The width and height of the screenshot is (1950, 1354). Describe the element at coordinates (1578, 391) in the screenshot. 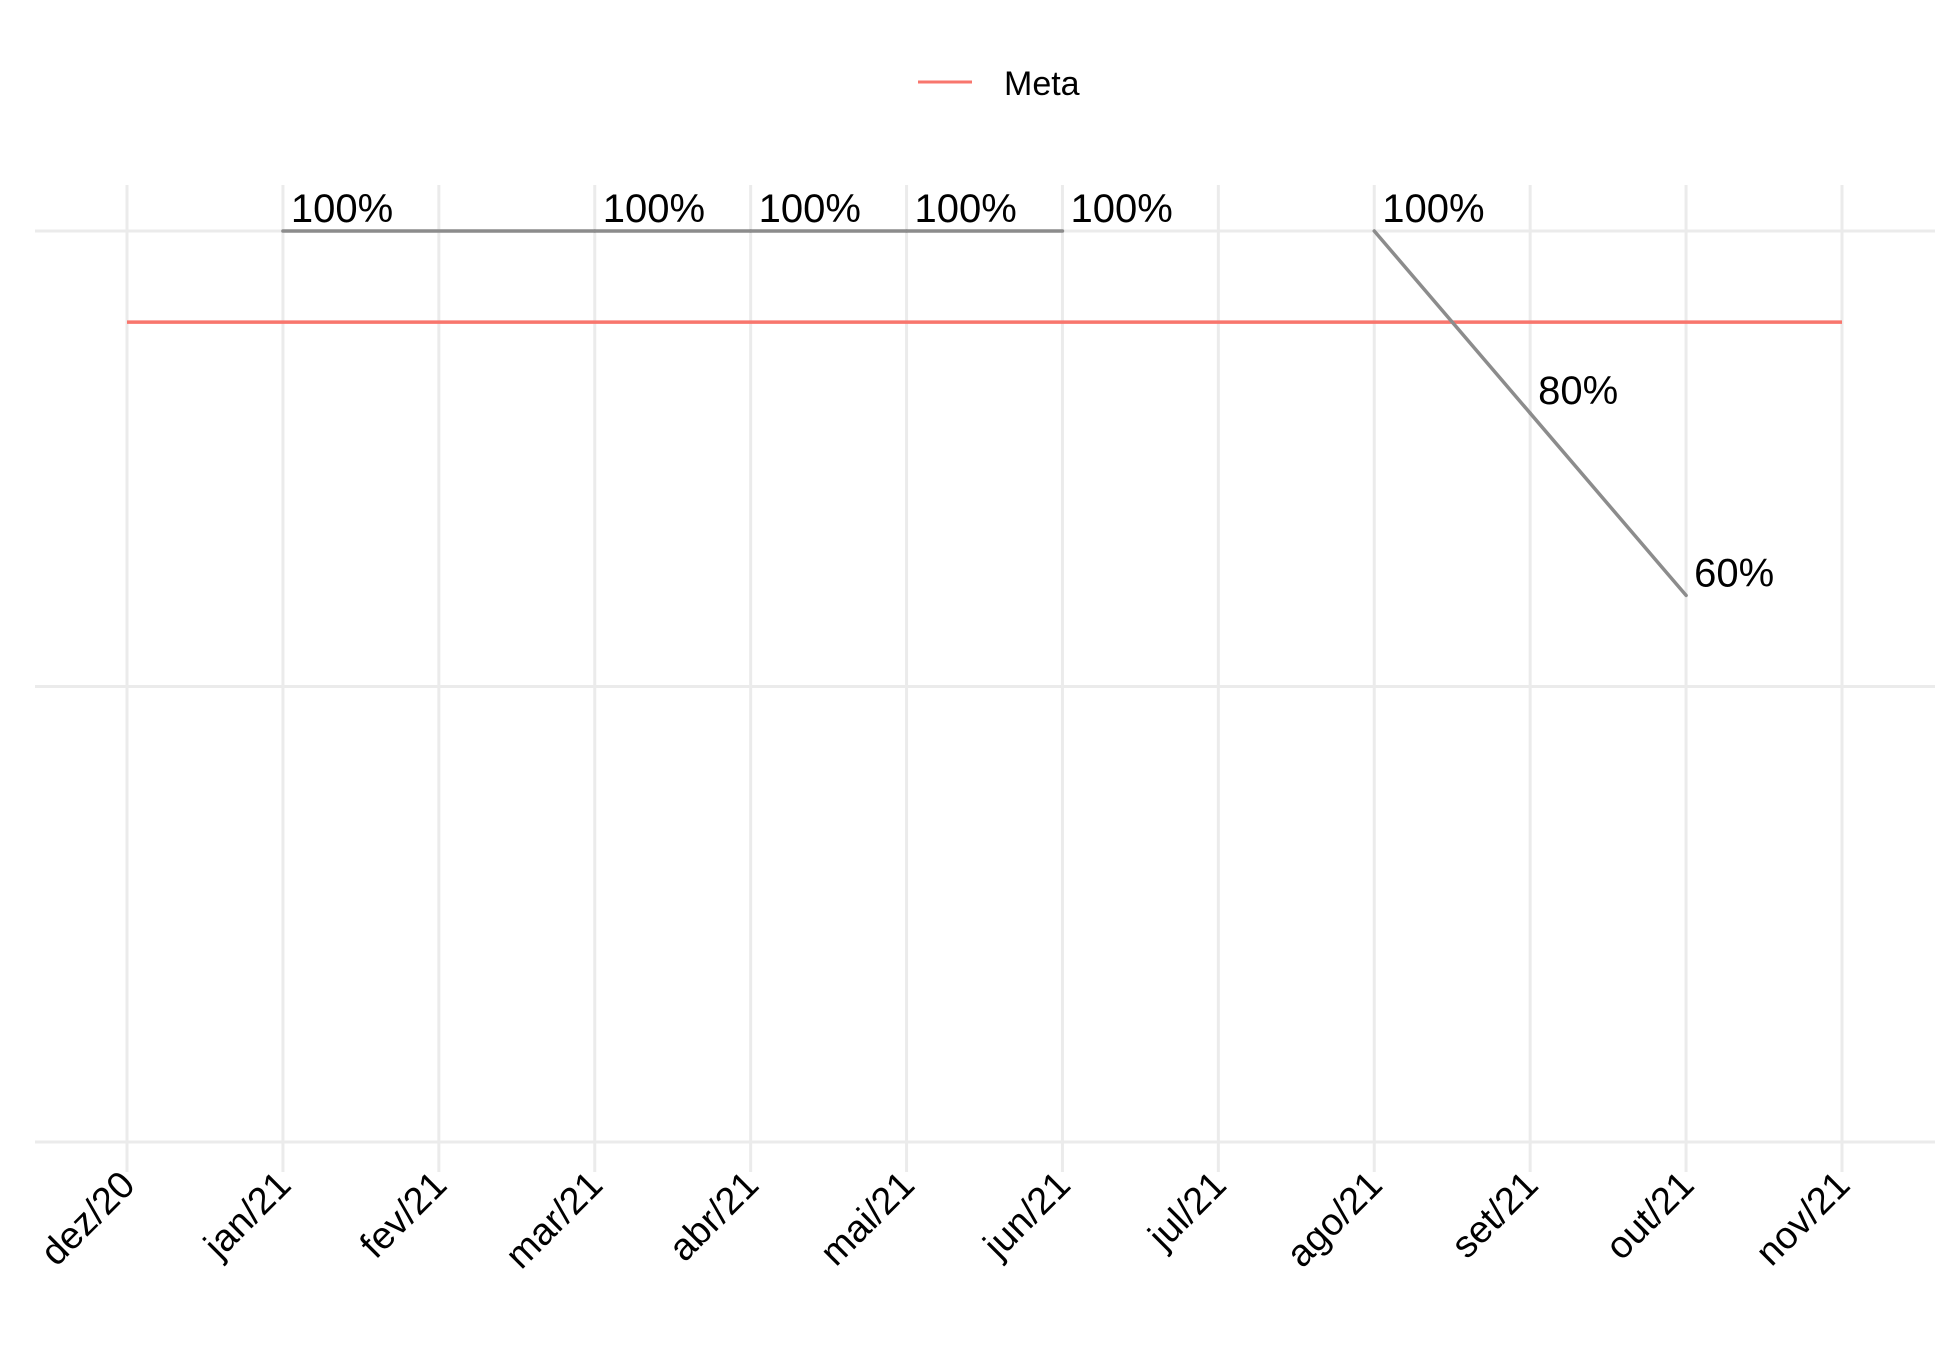

I see `data-label: 80%` at that location.